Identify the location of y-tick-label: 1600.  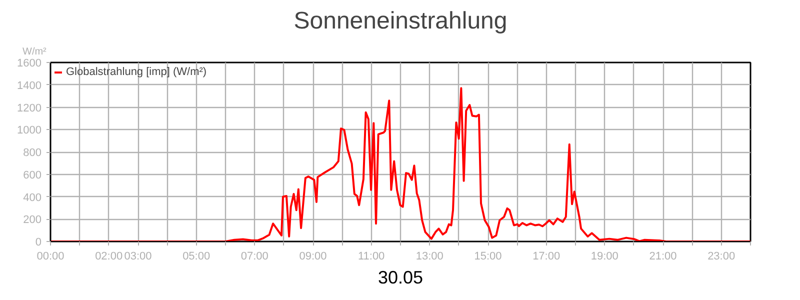
(29, 64).